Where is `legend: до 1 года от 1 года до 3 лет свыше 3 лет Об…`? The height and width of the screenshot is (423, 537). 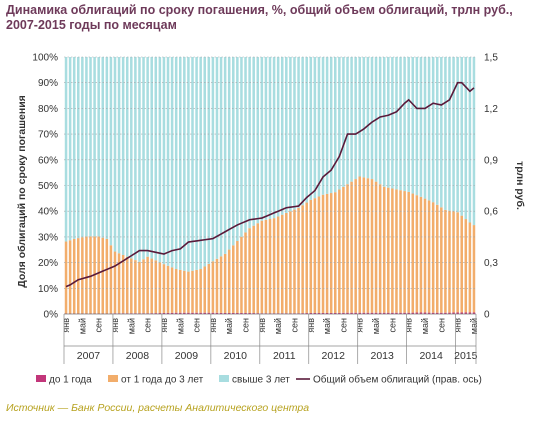
legend: до 1 года от 1 года до 3 лет свыше 3 лет Об… is located at coordinates (259, 380).